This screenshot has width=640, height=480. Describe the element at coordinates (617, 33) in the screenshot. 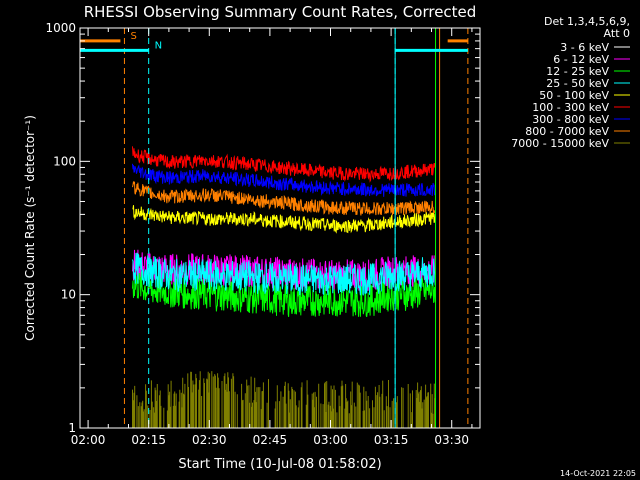

I see `legend-header-line: Att 0` at that location.